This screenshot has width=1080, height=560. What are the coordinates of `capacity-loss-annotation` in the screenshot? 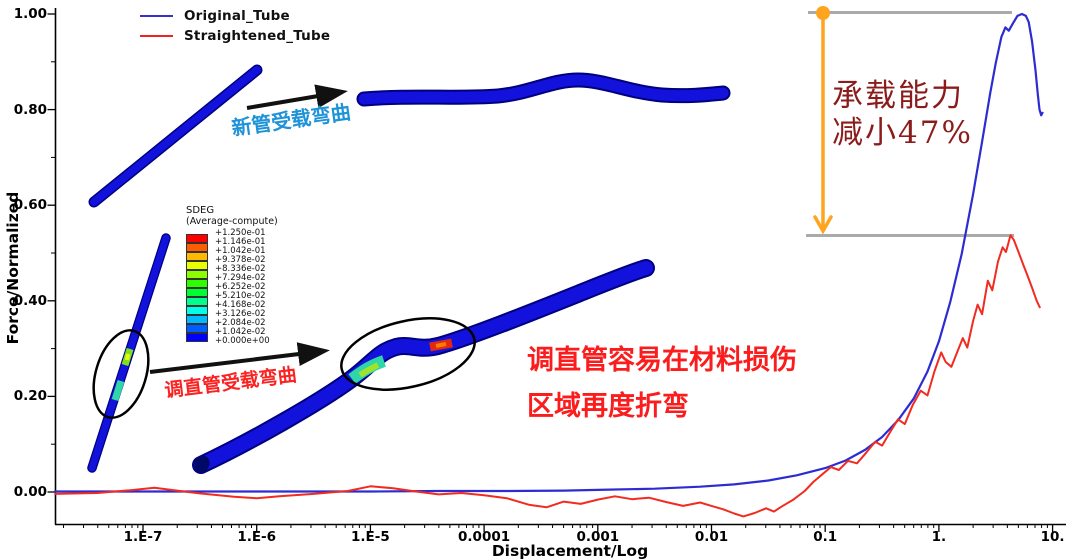 It's located at (910, 121).